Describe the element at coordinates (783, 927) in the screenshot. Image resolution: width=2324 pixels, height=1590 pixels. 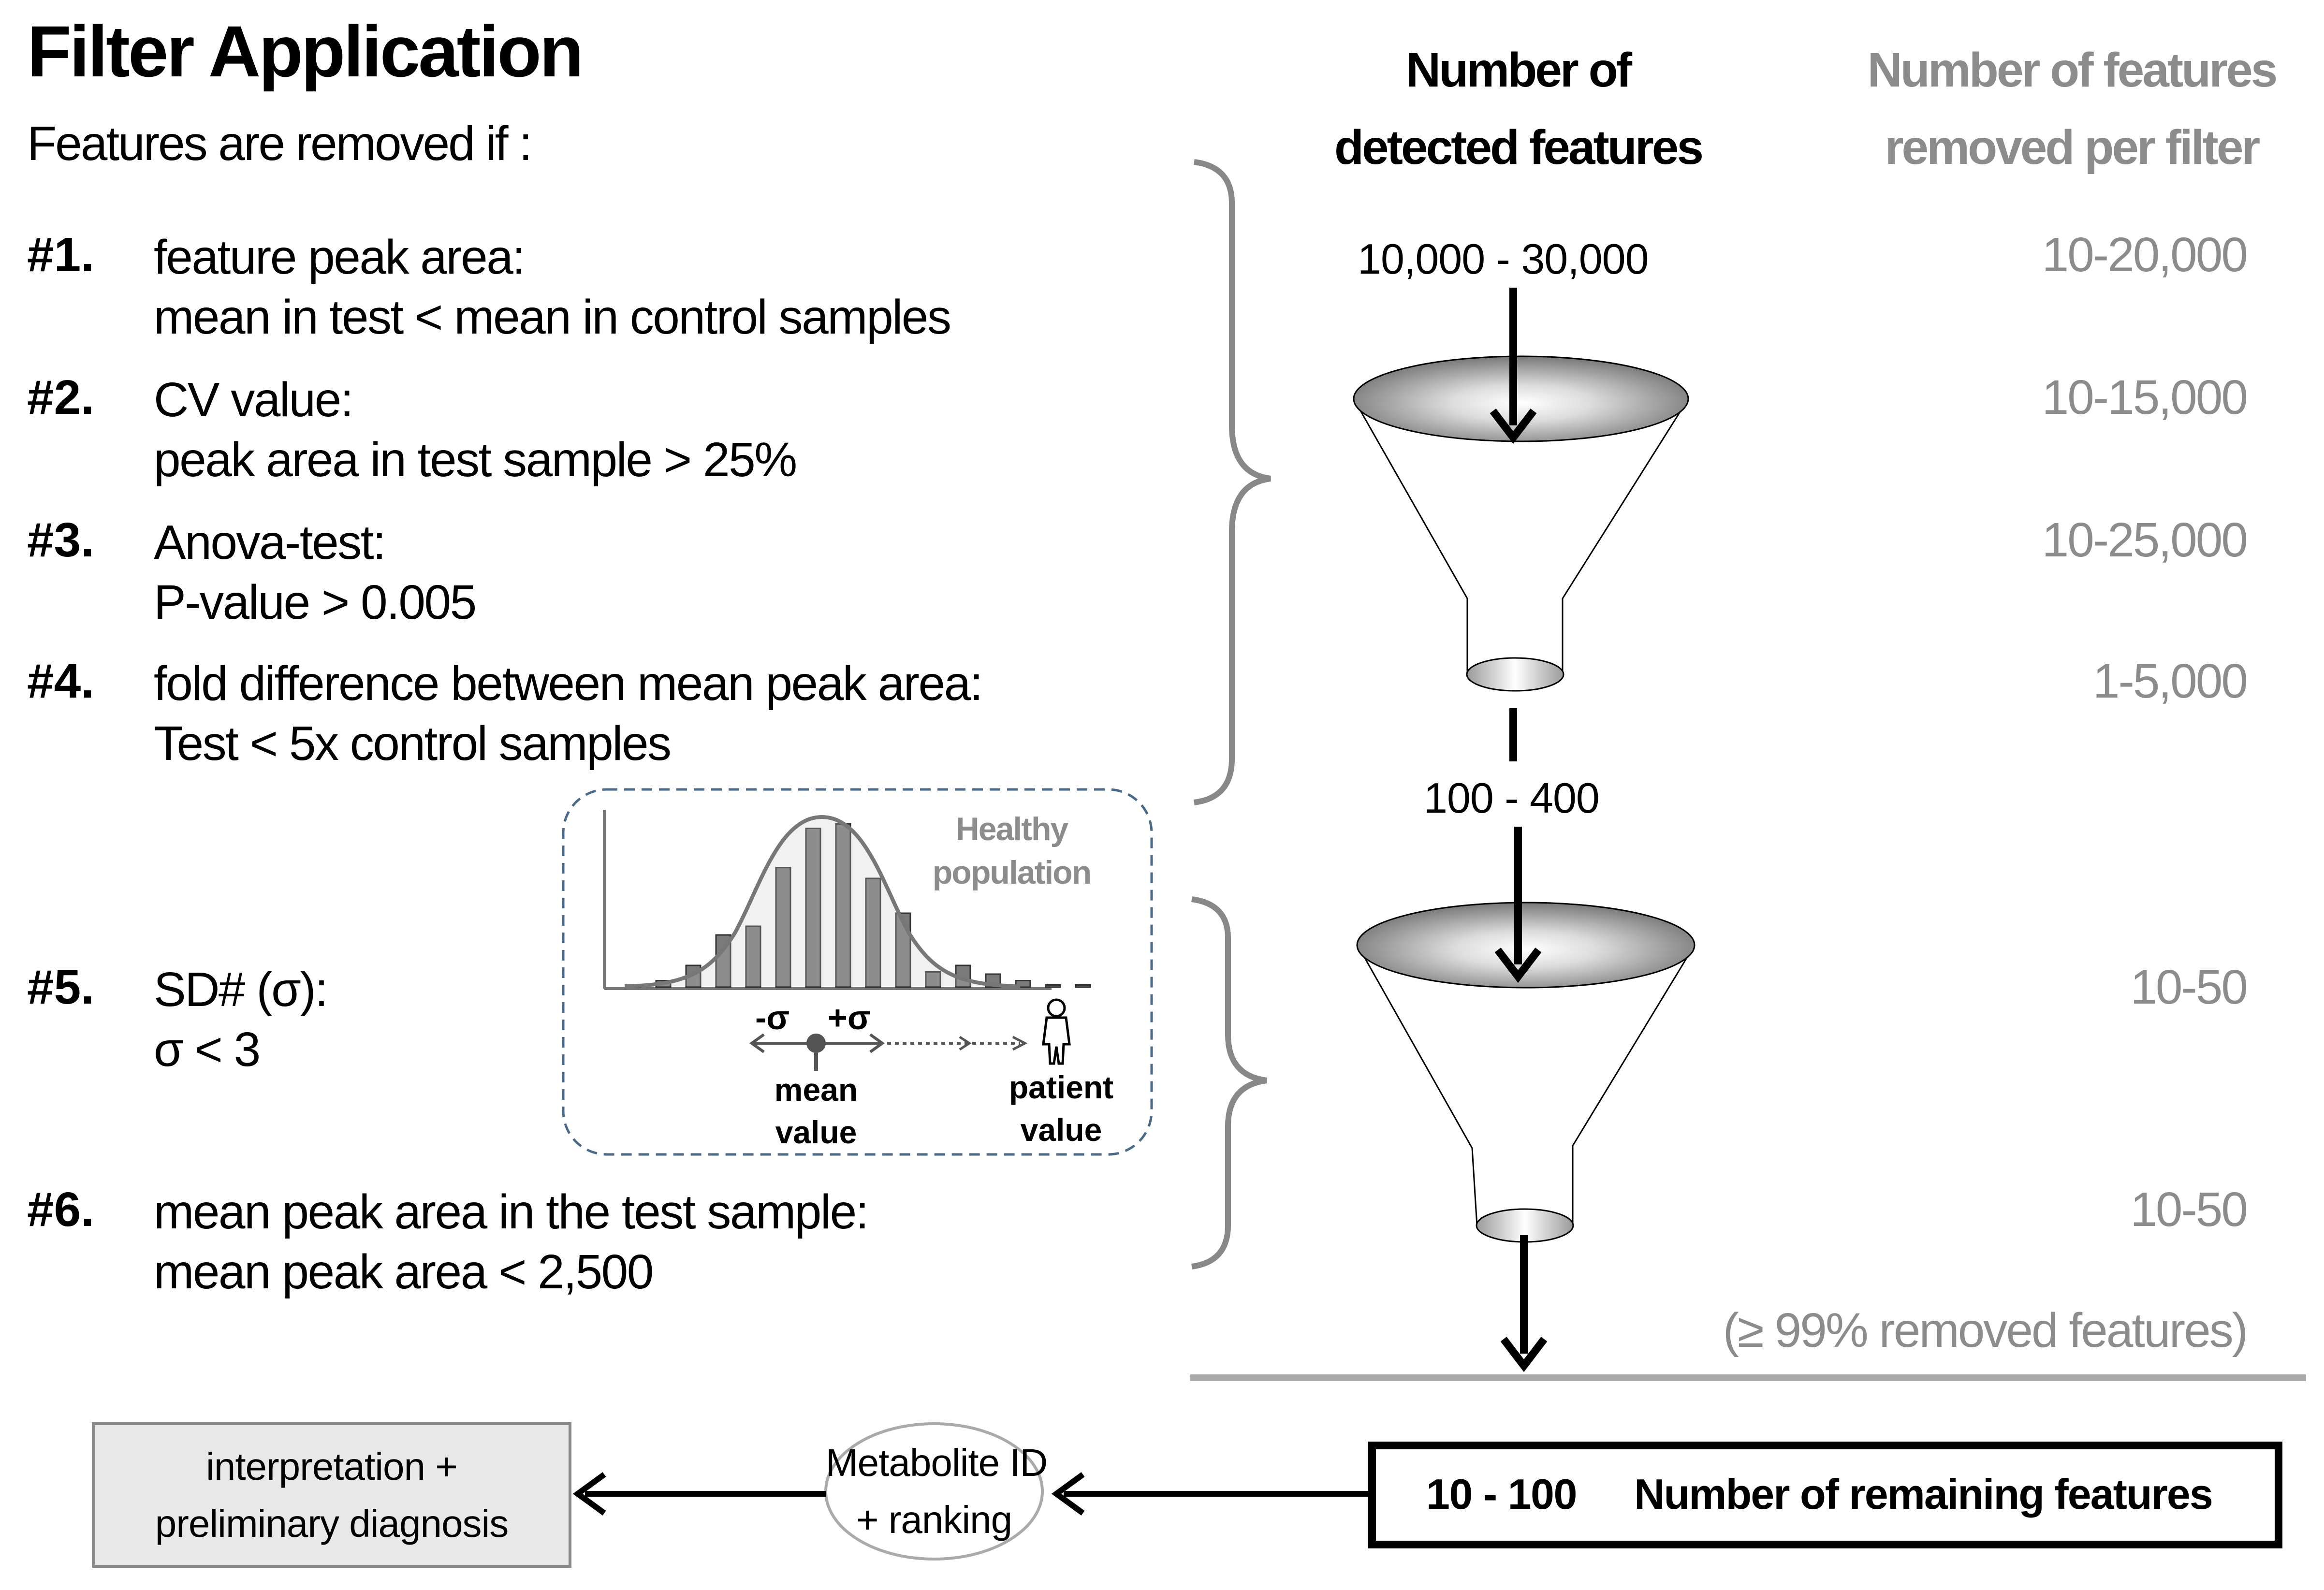
I see `histogram-bar-b6` at that location.